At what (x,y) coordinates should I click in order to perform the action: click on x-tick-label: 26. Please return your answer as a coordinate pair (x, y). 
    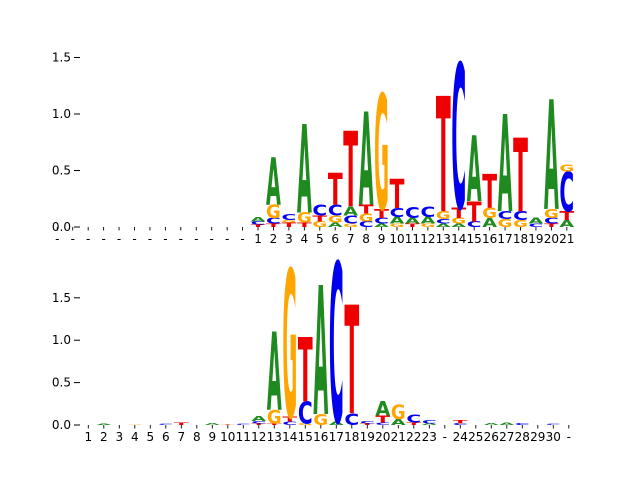
    Looking at the image, I should click on (491, 437).